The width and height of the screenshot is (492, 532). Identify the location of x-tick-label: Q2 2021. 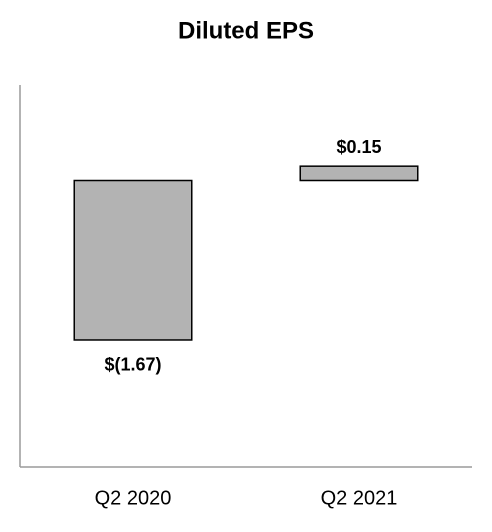
(359, 498).